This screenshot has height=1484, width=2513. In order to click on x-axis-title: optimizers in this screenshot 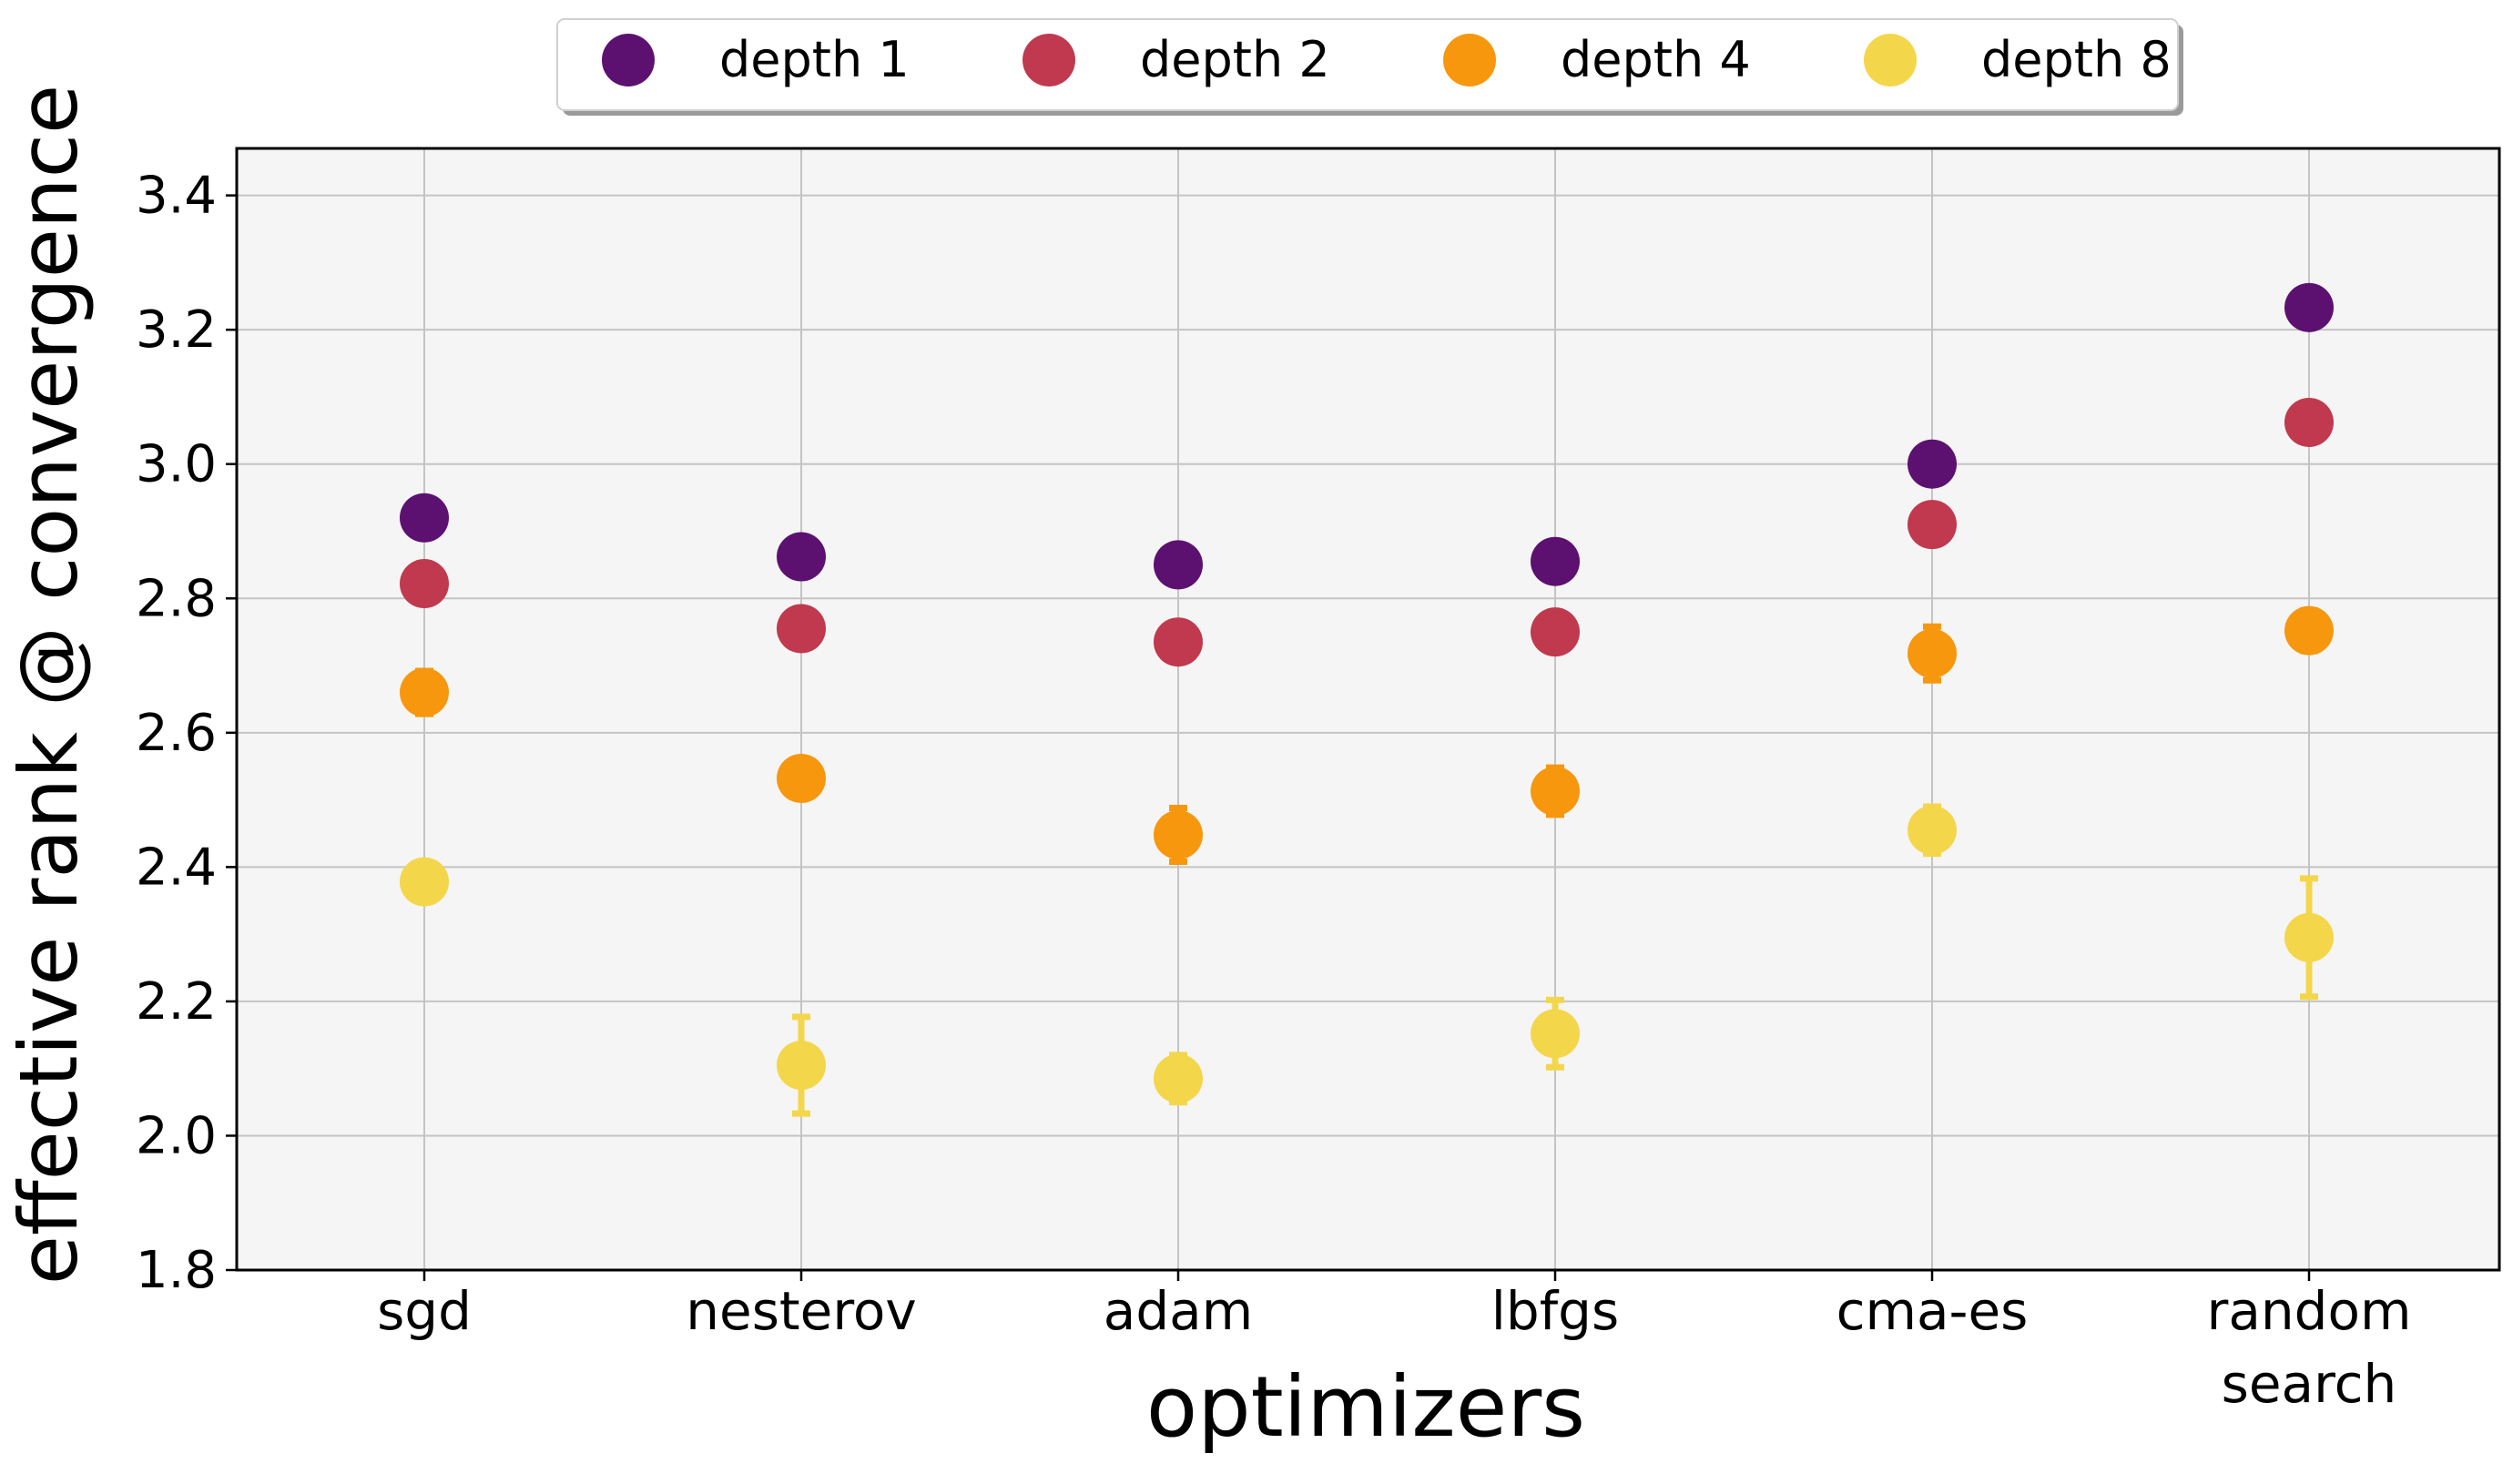, I will do `click(1365, 1407)`.